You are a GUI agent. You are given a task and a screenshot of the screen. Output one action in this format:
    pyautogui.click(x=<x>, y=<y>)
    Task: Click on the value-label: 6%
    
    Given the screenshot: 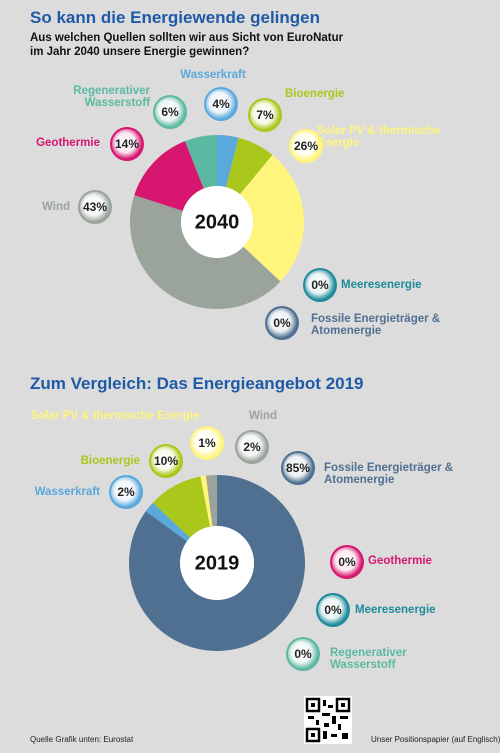 What is the action you would take?
    pyautogui.click(x=170, y=112)
    